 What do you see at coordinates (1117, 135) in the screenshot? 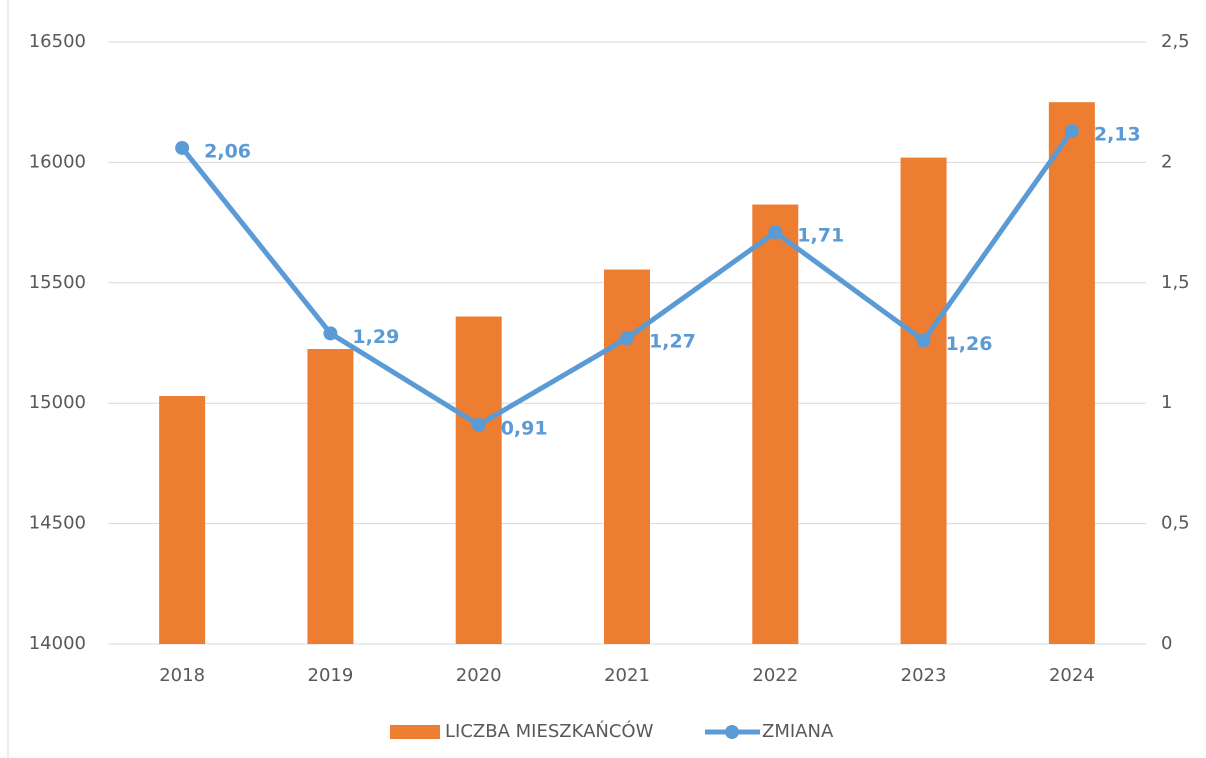
I see `data-label: 2,13` at bounding box center [1117, 135].